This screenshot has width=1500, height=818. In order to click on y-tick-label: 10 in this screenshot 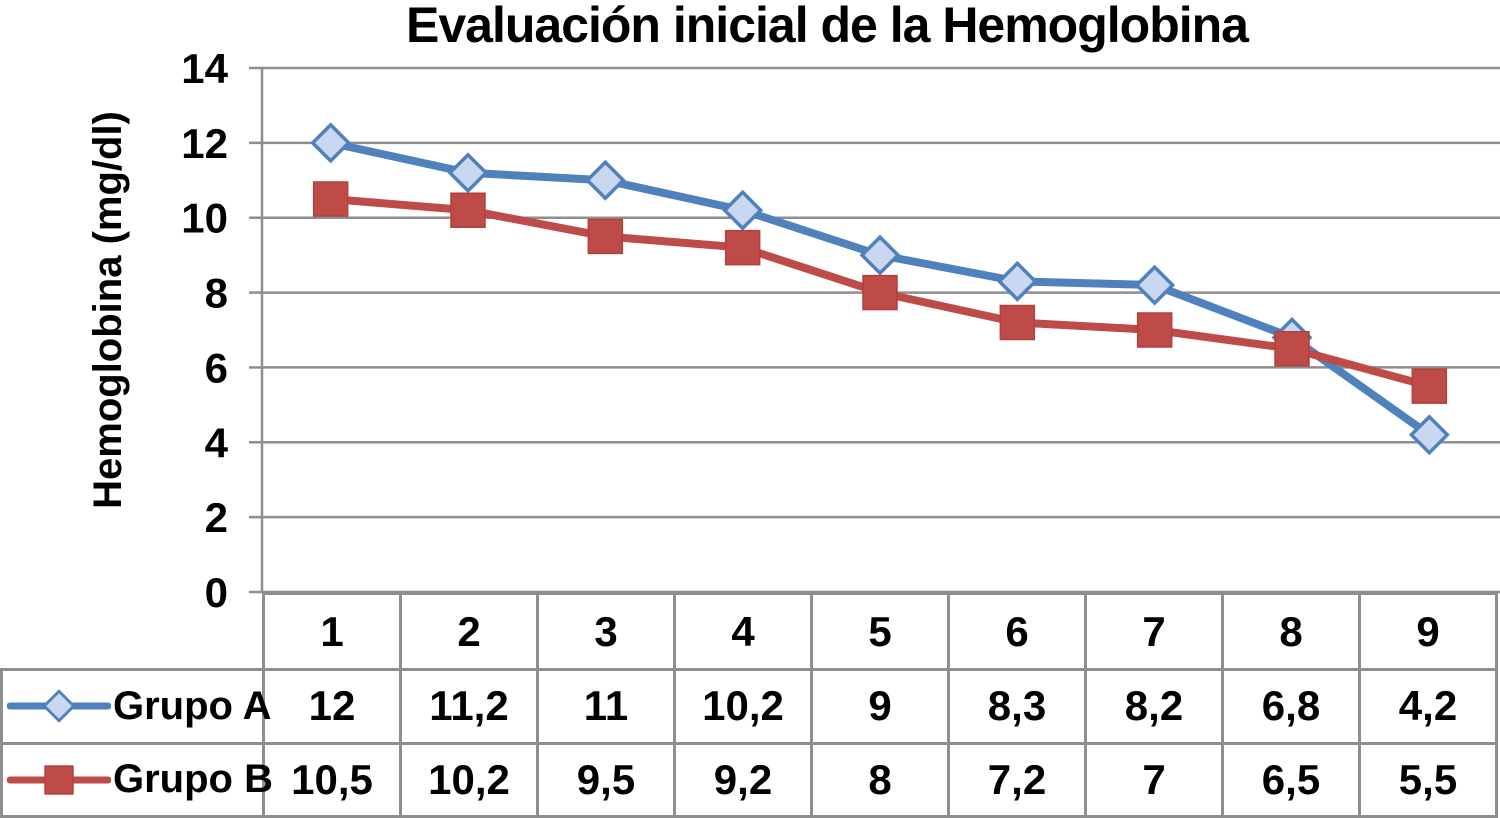, I will do `click(204, 218)`.